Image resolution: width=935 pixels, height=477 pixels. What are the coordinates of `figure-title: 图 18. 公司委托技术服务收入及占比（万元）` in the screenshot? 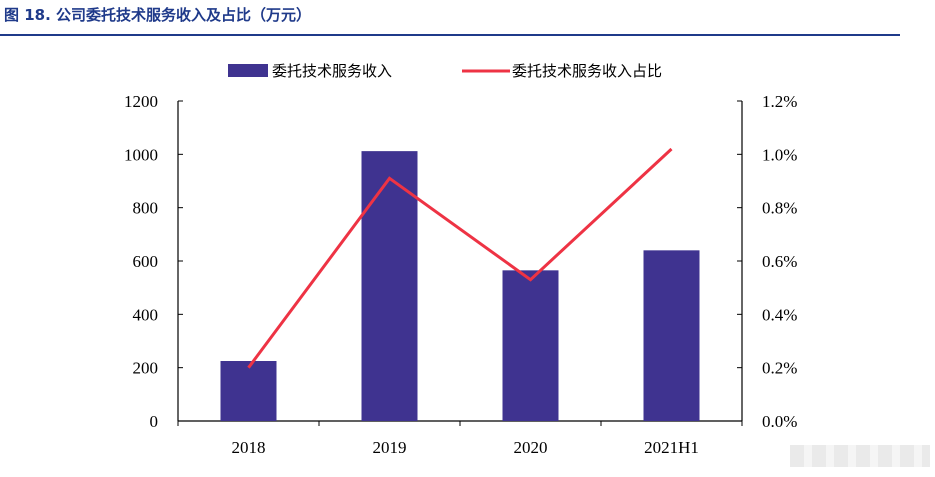 It's located at (158, 15).